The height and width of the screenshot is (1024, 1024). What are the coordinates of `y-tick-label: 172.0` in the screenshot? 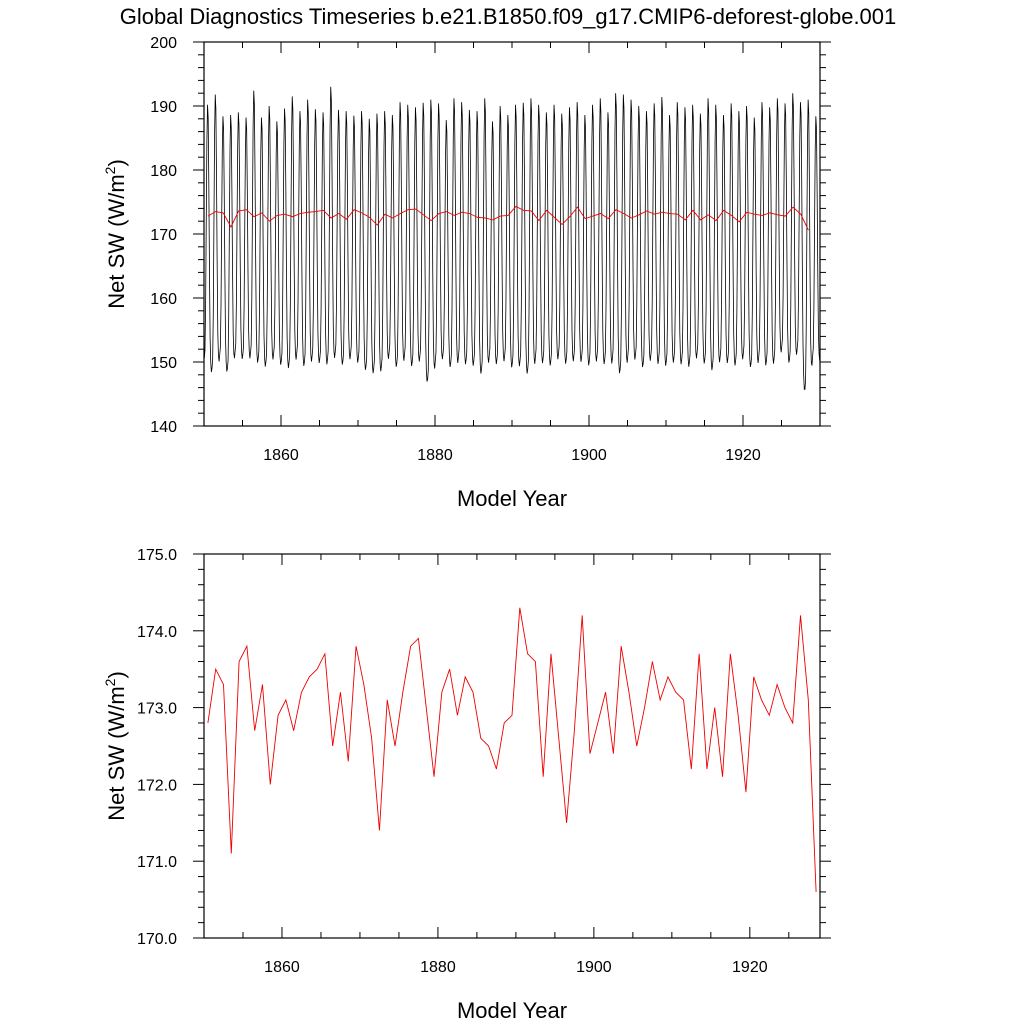 It's located at (157, 785).